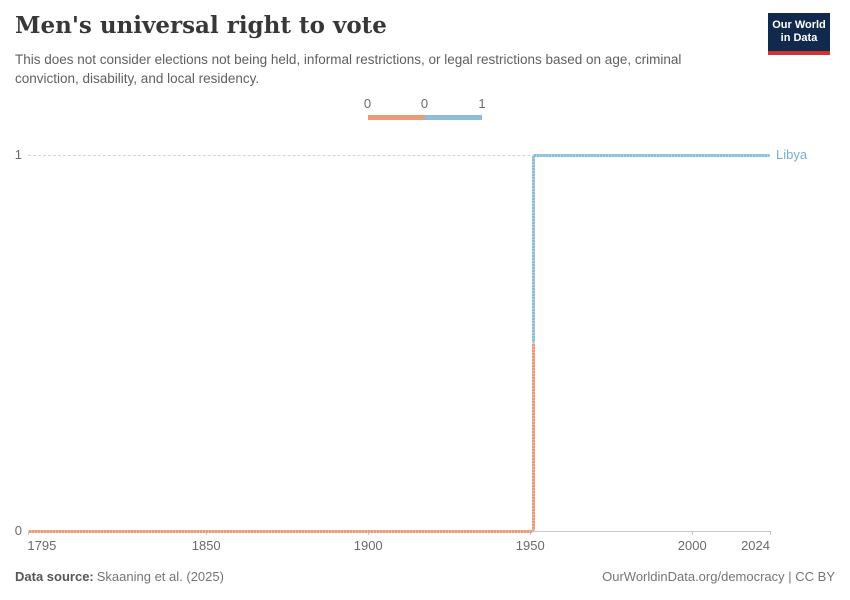 The width and height of the screenshot is (850, 600). Describe the element at coordinates (54, 576) in the screenshot. I see `footer-source-label: Data source:` at that location.